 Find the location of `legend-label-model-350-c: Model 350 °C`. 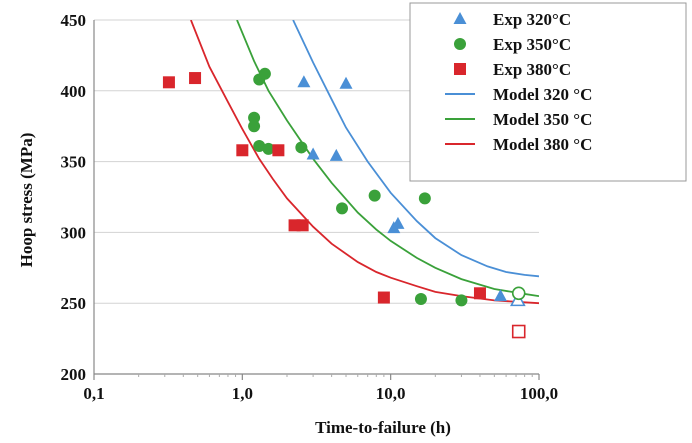

legend-label-model-350-c: Model 350 °C is located at coordinates (542, 119).